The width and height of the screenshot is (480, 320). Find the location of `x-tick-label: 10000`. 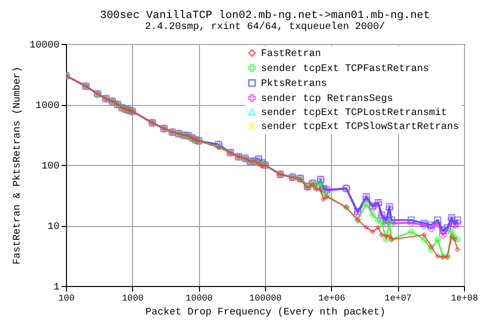

x-tick-label: 10000 is located at coordinates (199, 299).